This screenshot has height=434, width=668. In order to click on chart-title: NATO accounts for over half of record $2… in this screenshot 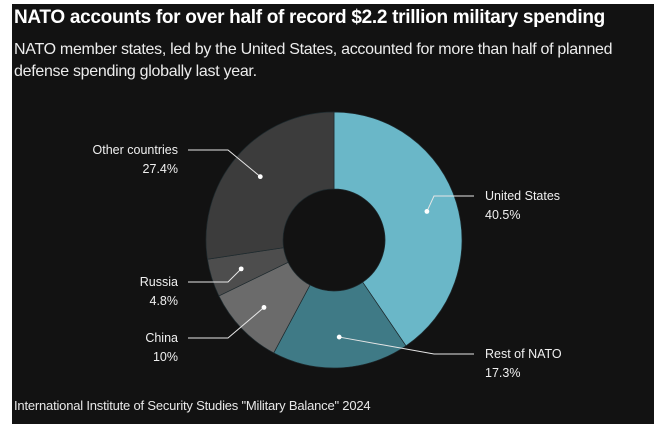, I will do `click(309, 17)`.